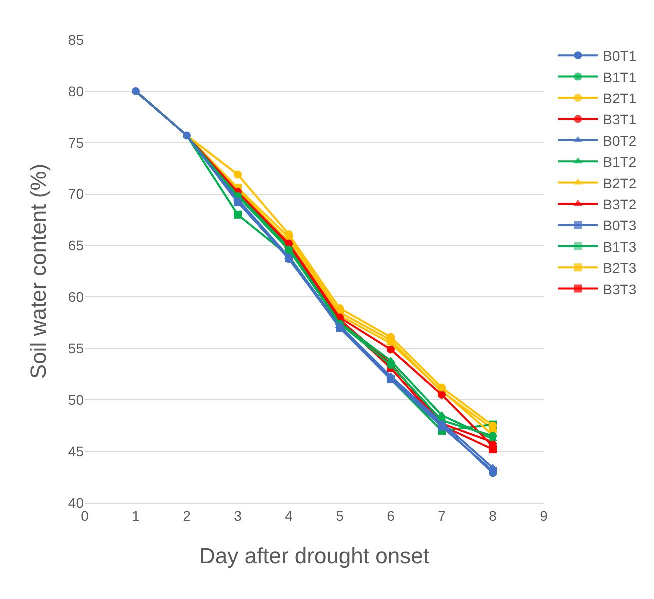  Describe the element at coordinates (620, 162) in the screenshot. I see `legend-label: B1T2` at that location.